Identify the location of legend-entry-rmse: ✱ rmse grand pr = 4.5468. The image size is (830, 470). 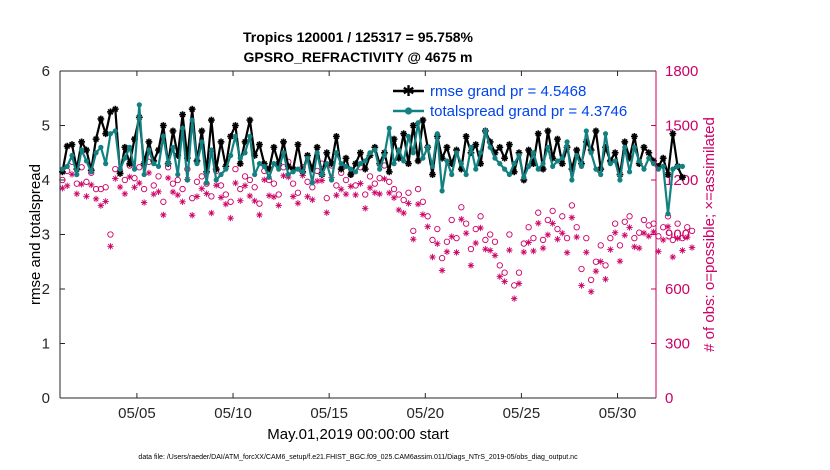
(489, 91).